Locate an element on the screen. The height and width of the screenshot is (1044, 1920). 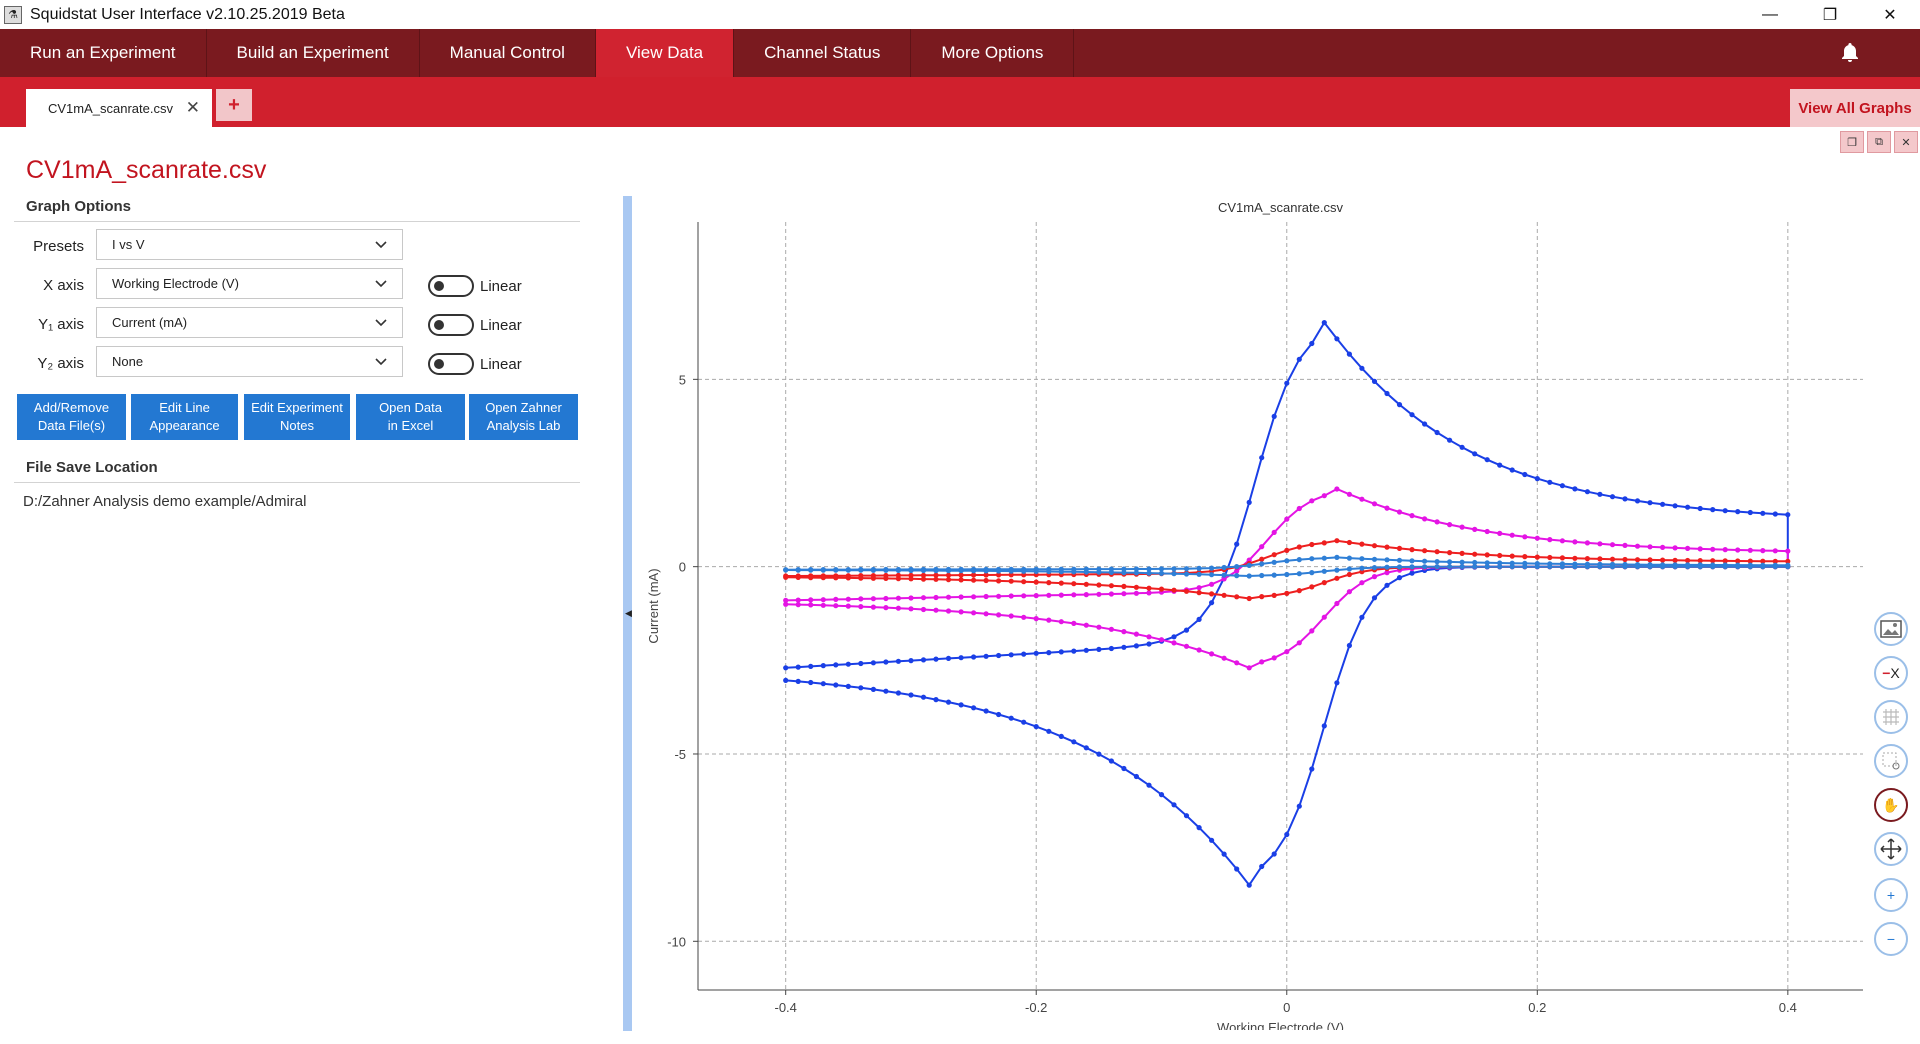
panel-splitter: ◀ is located at coordinates (627, 613).